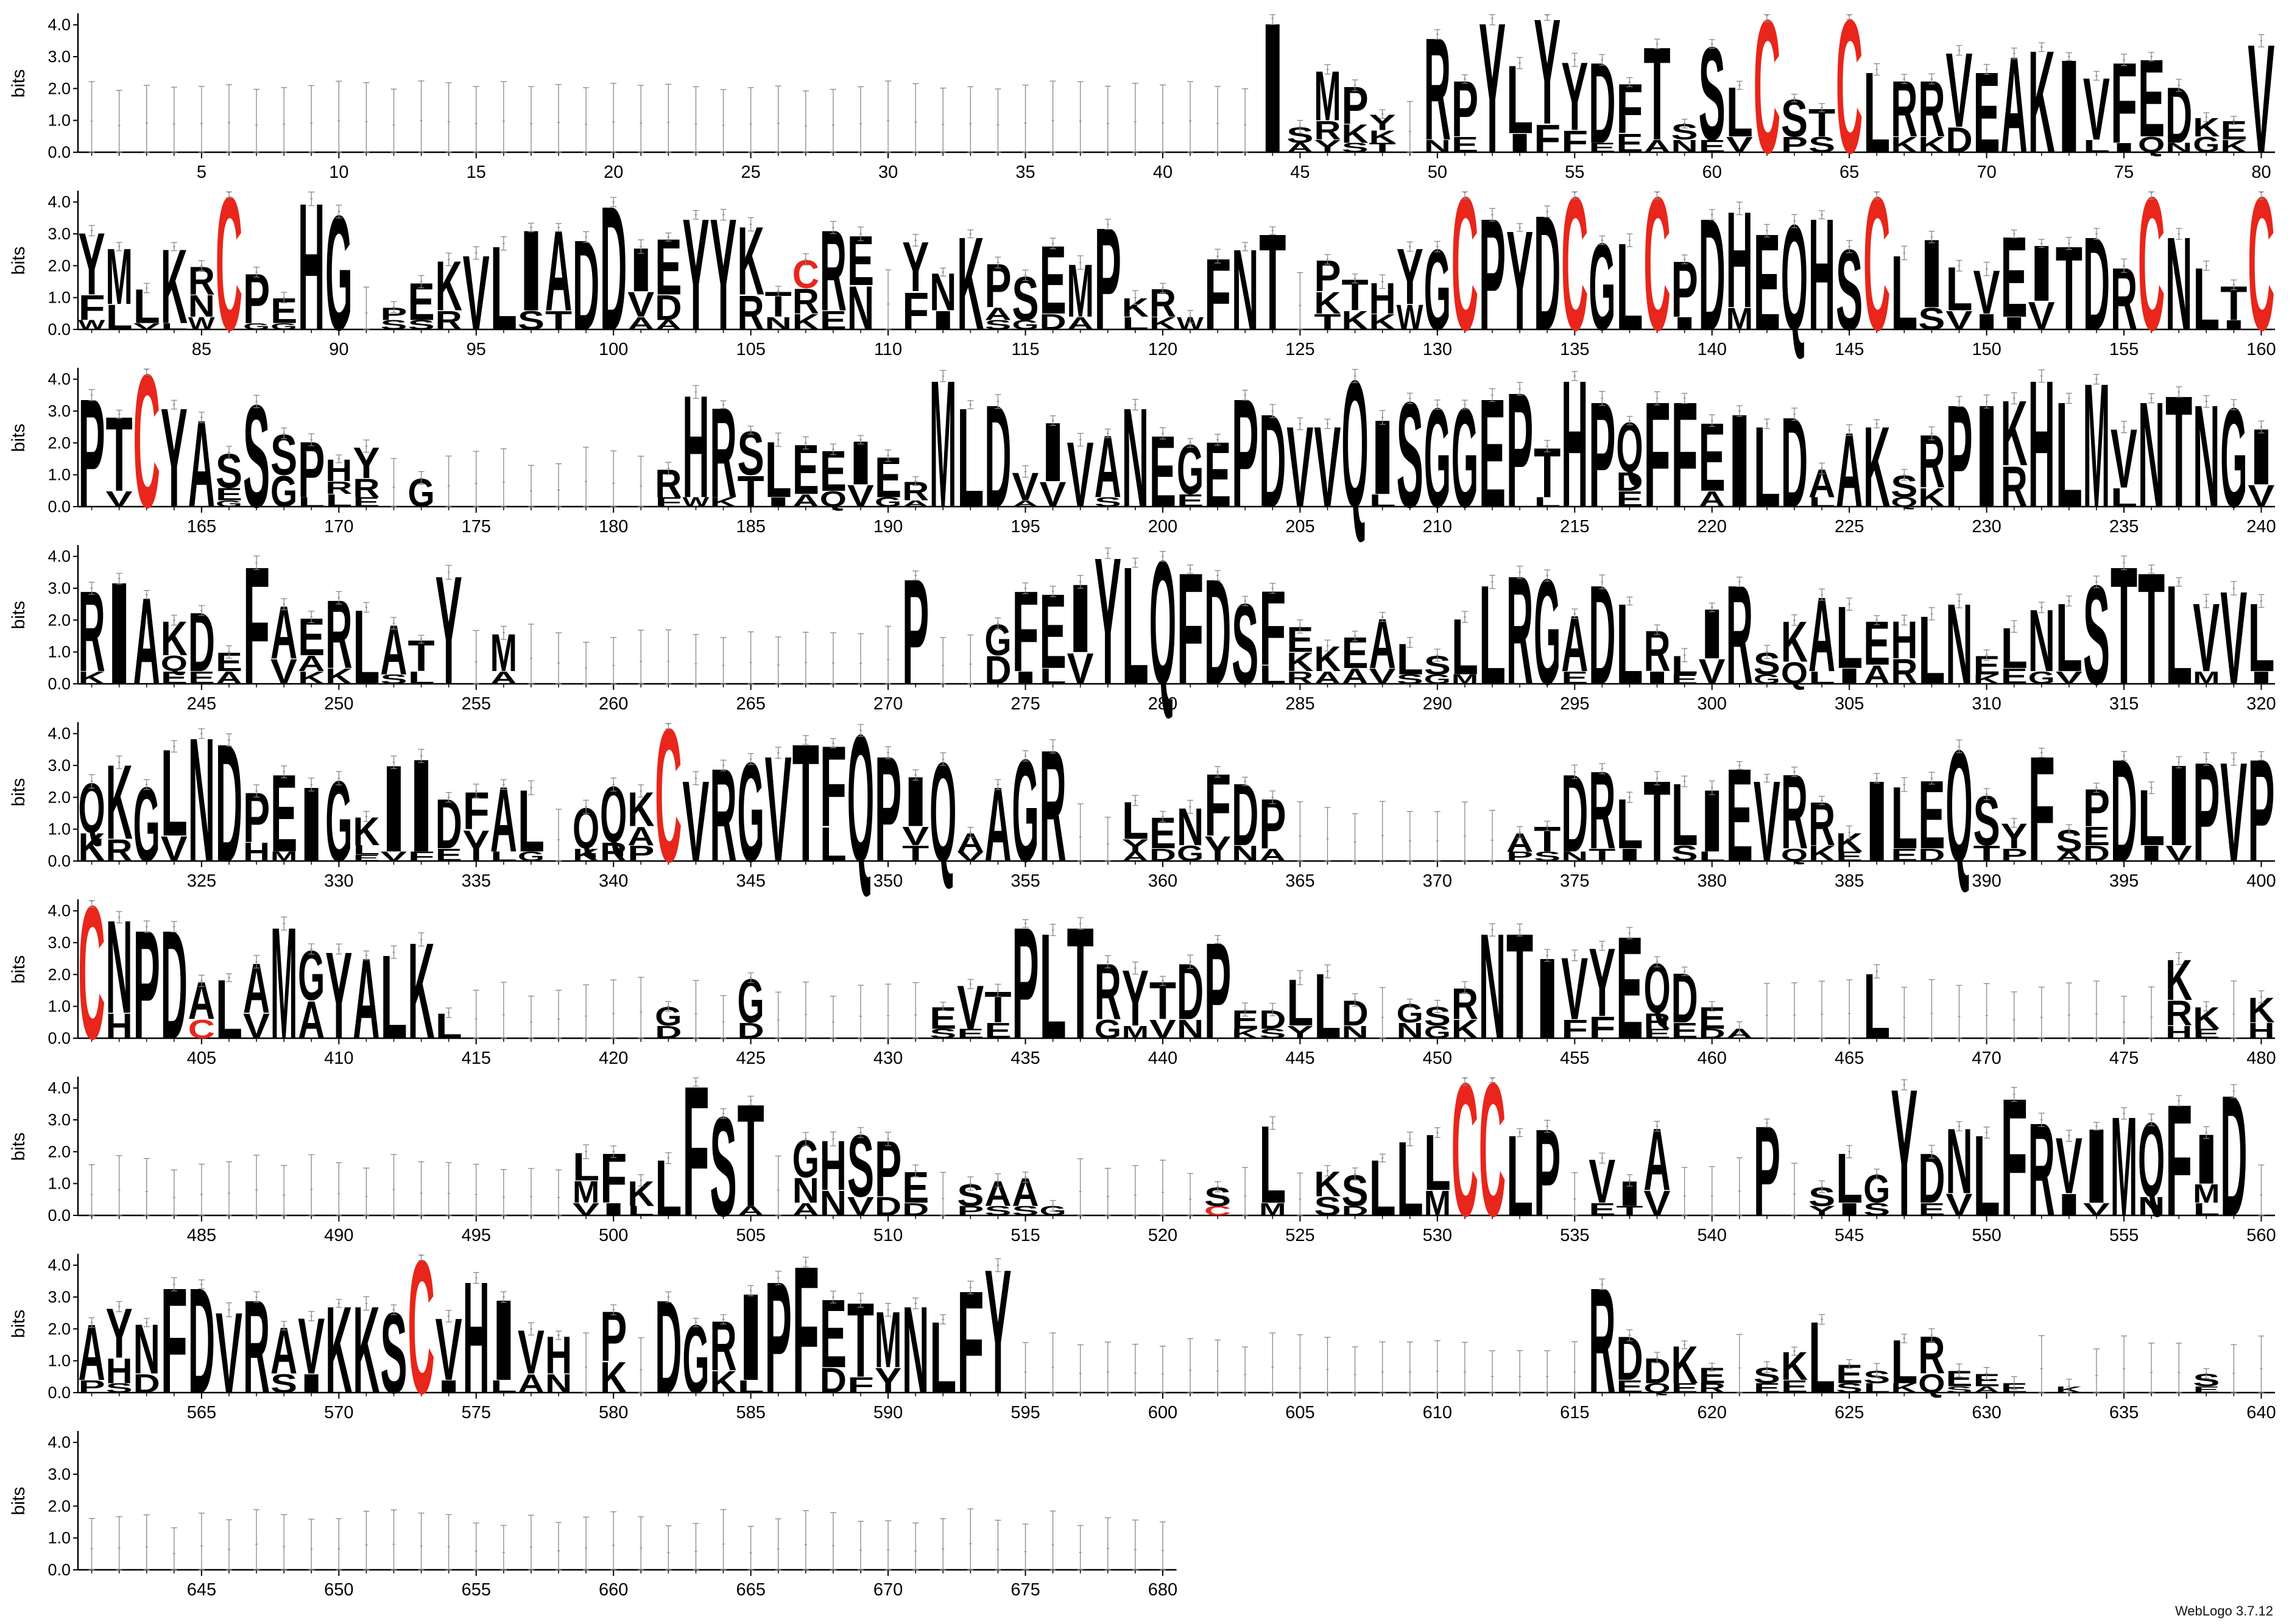 This screenshot has width=2289, height=1624. What do you see at coordinates (614, 881) in the screenshot?
I see `x-tick-label: 340` at bounding box center [614, 881].